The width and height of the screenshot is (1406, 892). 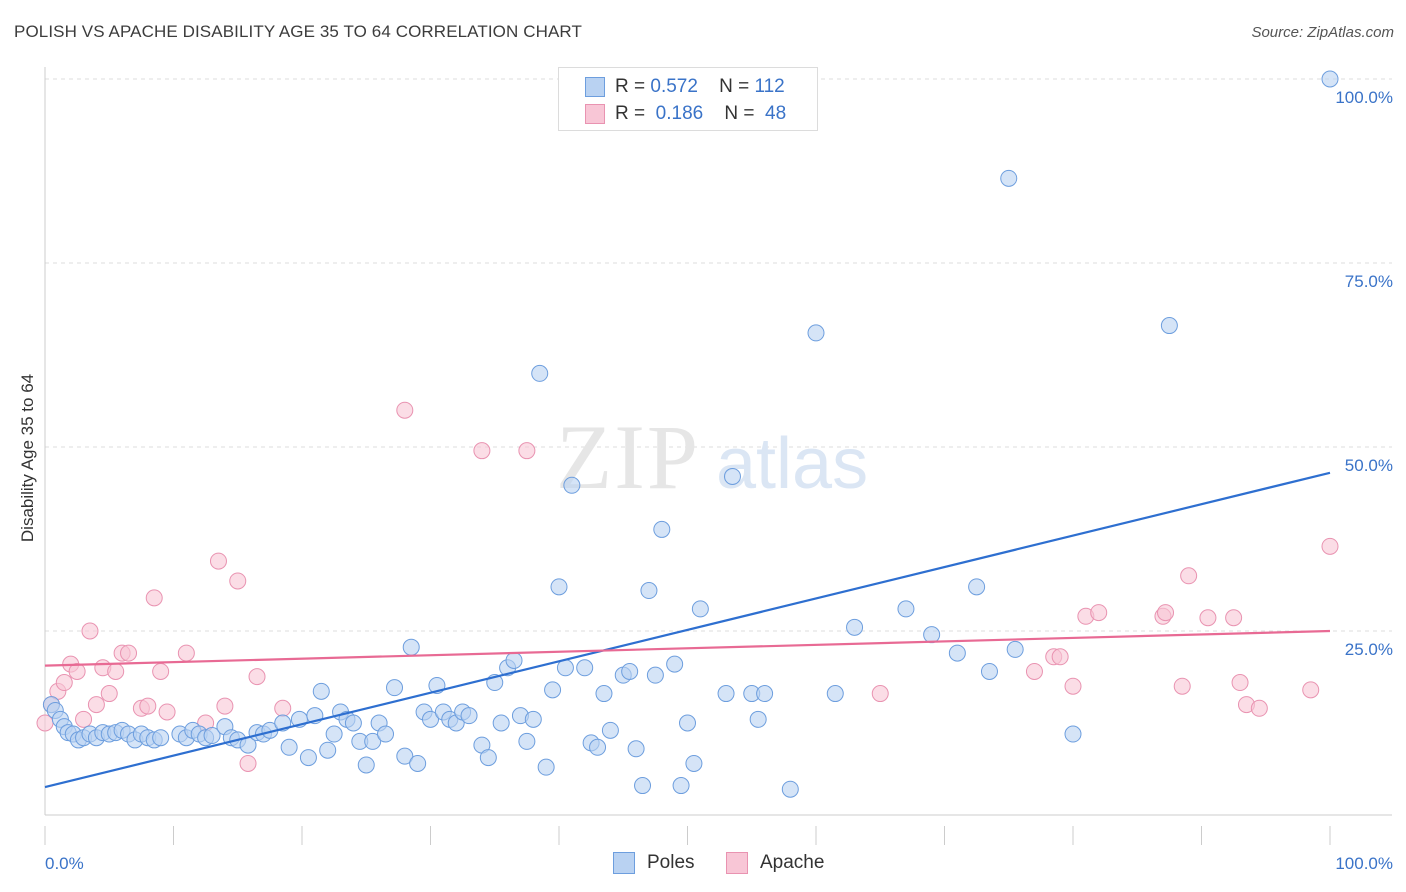 I want to click on y-tick-label-3: 100.0%, so click(x=1364, y=97).